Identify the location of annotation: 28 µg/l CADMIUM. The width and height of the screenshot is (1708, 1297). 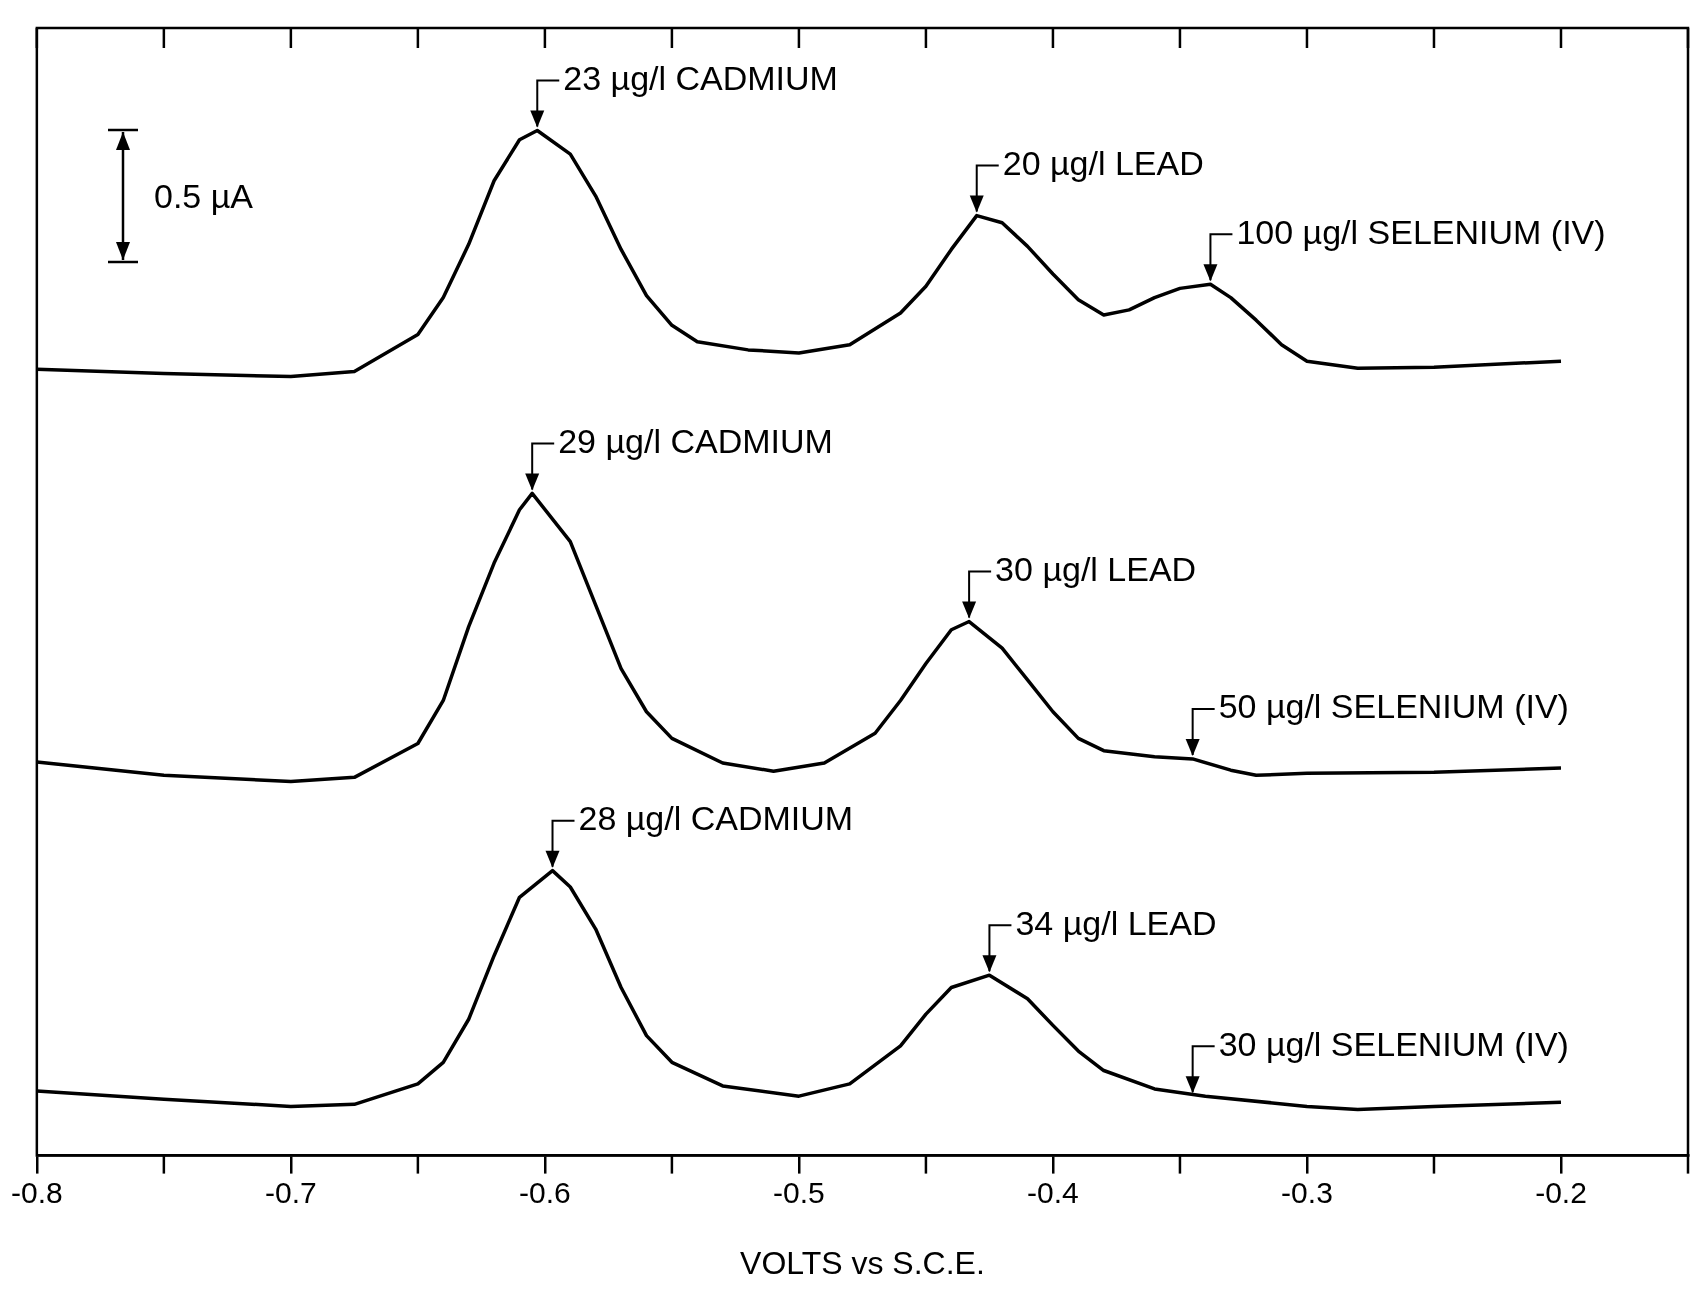
(716, 818).